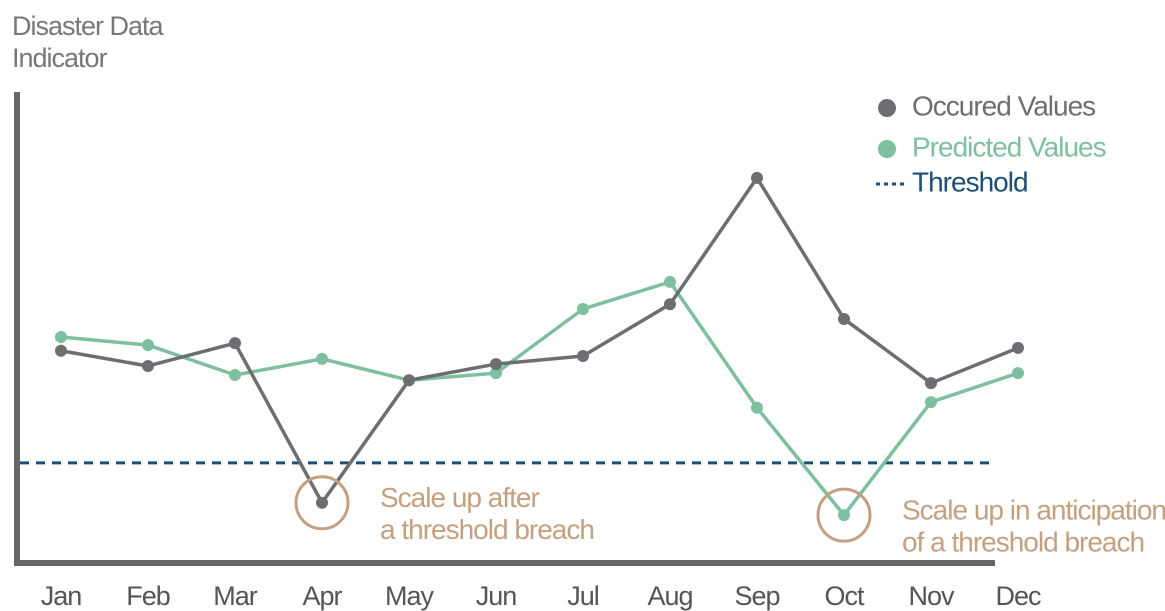  Describe the element at coordinates (1009, 146) in the screenshot. I see `legend-label: Predicted Values` at that location.